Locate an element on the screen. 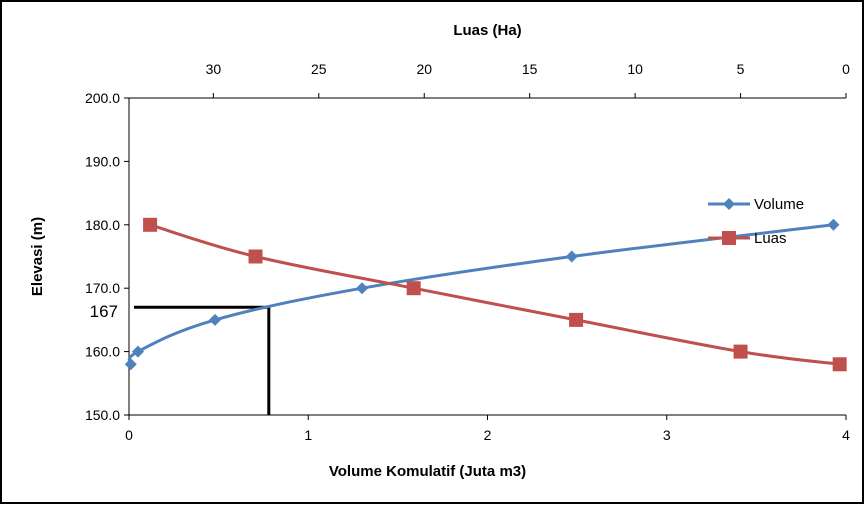 This screenshot has width=864, height=506. bottom-axis-title: Volume Komulatif (Juta m3) is located at coordinates (427, 471).